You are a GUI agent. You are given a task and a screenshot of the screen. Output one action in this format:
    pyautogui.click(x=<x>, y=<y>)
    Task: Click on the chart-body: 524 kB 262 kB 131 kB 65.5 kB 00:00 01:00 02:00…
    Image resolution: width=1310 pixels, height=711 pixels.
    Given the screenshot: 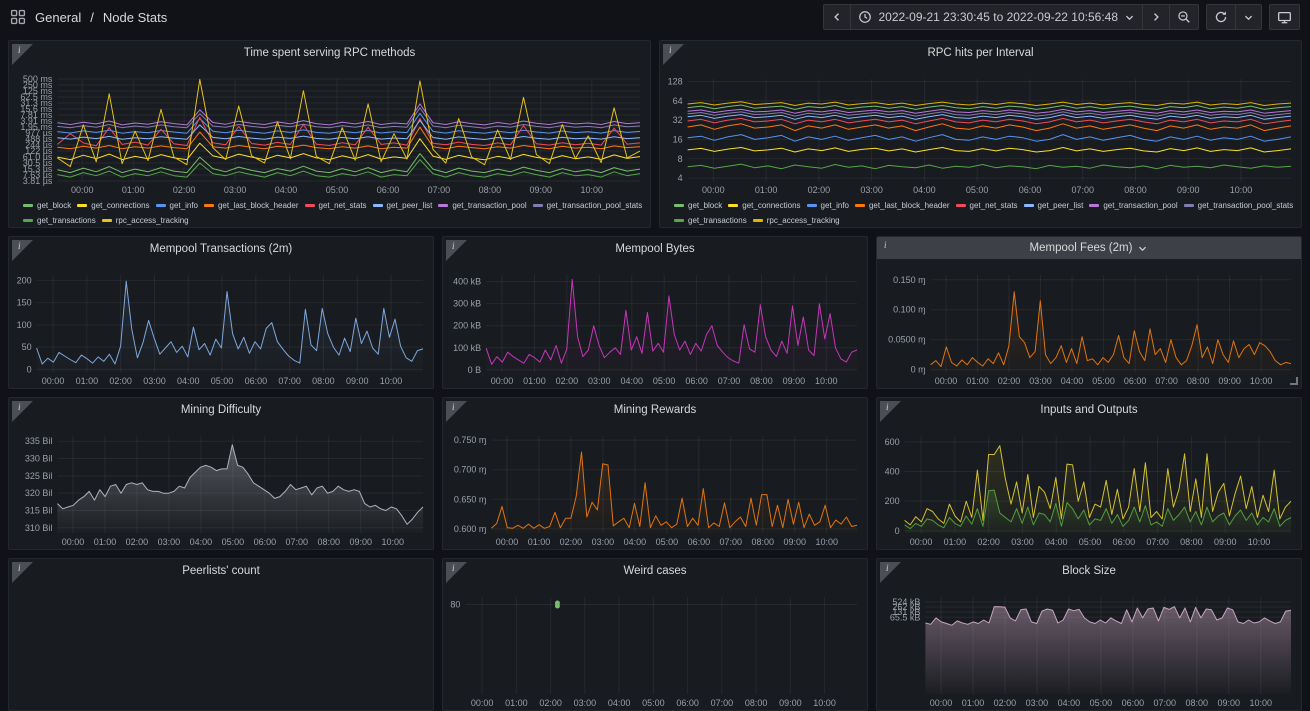 What is the action you would take?
    pyautogui.click(x=1089, y=646)
    